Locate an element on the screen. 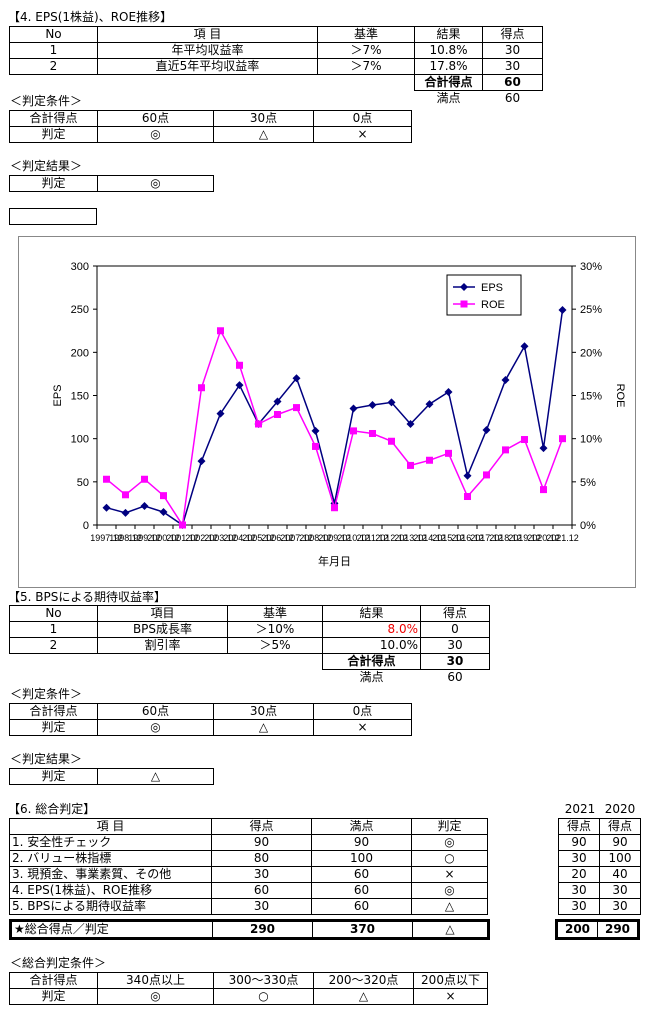 The width and height of the screenshot is (653, 1011). table-row: 1. 安全性チェック 90 90 ◎ is located at coordinates (248, 842).